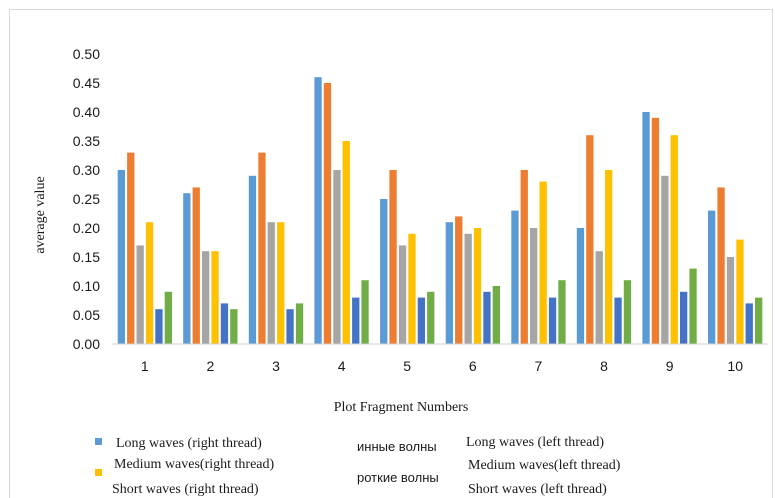  I want to click on legend-entry: Short waves (left thread), so click(537, 489).